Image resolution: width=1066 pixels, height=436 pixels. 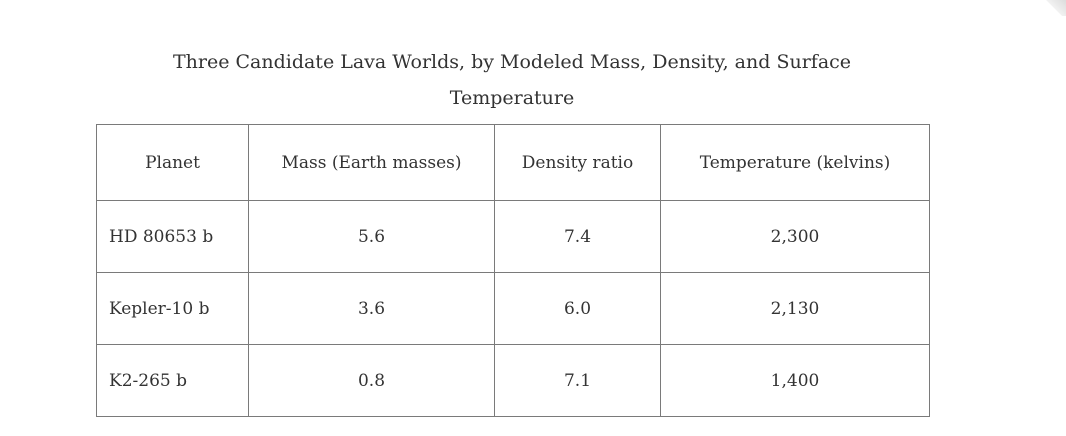 I want to click on header-planet: Planet, so click(x=172, y=162).